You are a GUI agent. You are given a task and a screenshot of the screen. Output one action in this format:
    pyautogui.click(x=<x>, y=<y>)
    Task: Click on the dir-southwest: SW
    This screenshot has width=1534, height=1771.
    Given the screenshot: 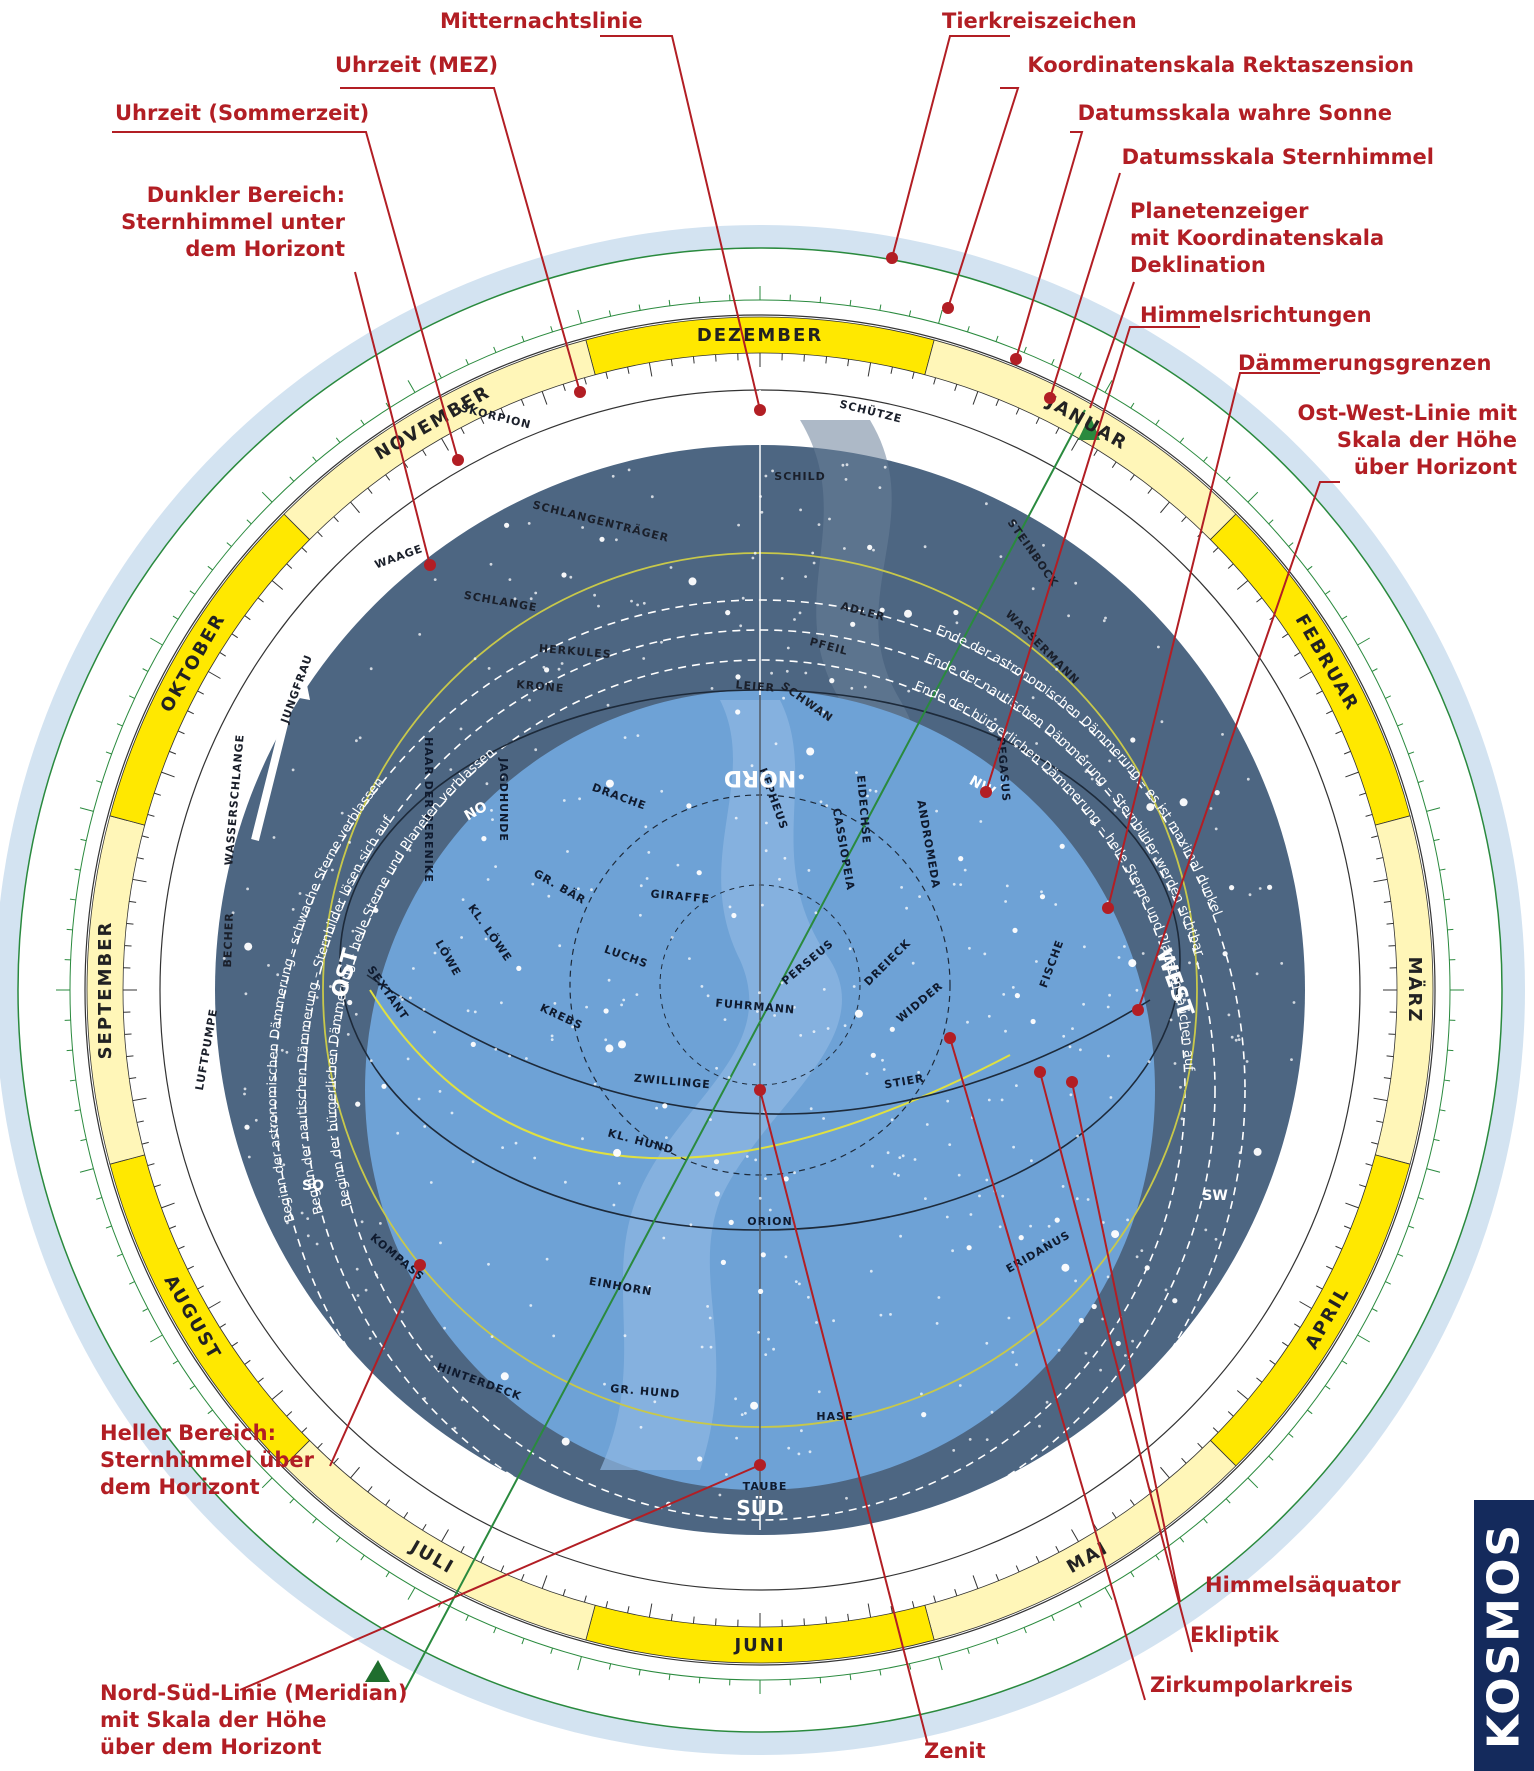 What is the action you would take?
    pyautogui.click(x=1215, y=1196)
    